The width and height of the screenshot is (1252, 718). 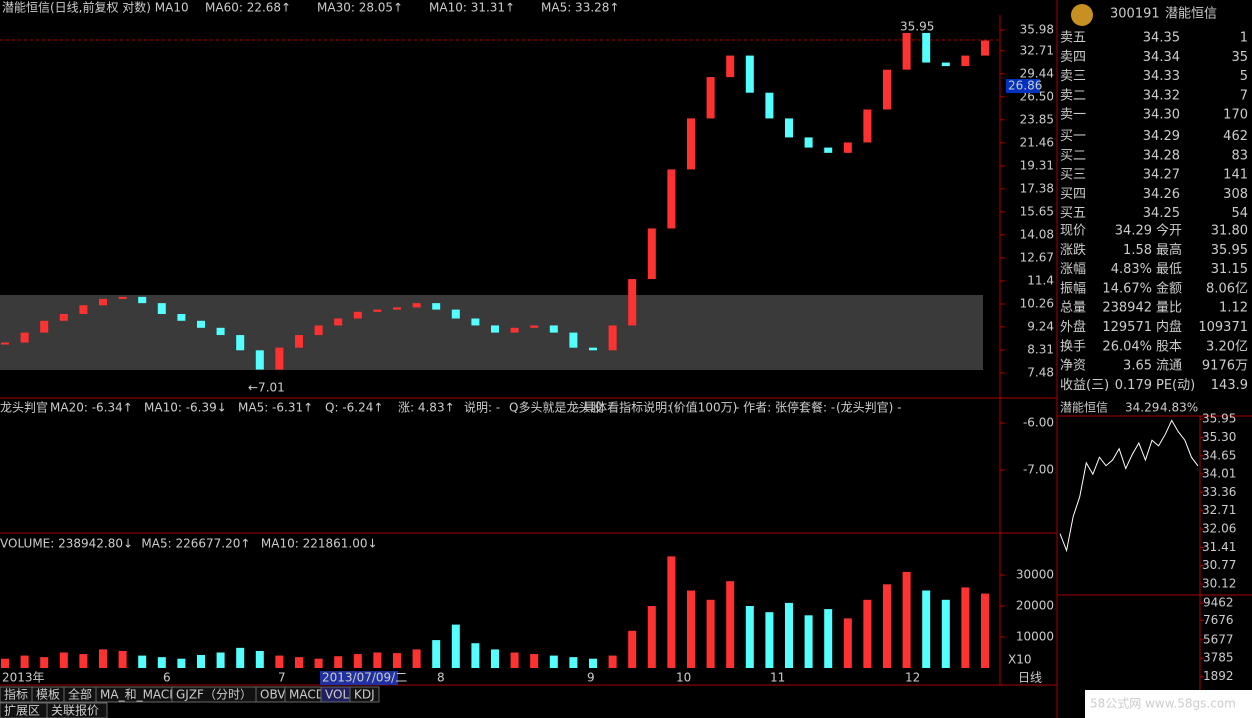 I want to click on stat-value: 9176万, so click(x=1225, y=366).